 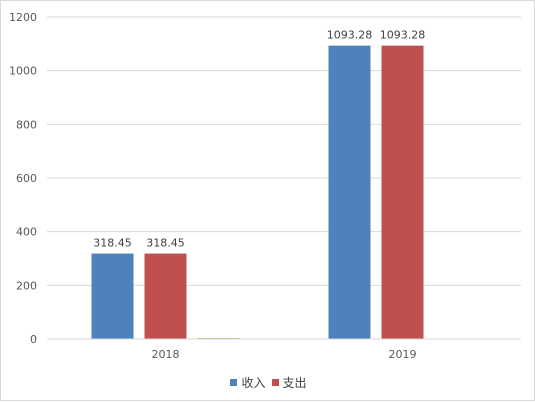 What do you see at coordinates (403, 354) in the screenshot?
I see `x-tick-label: 2019` at bounding box center [403, 354].